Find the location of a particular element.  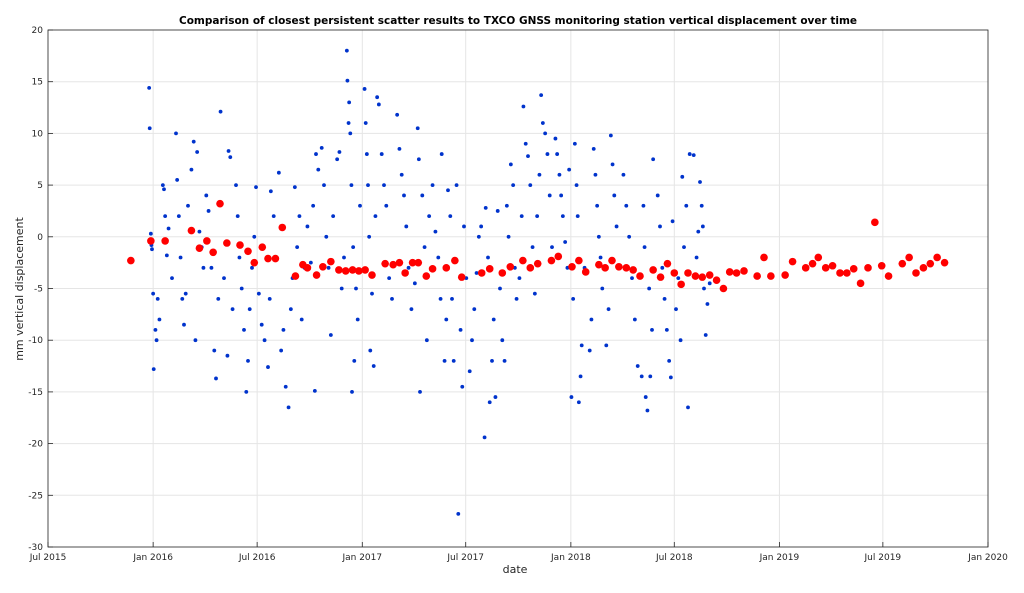

y-tick-label: -25 is located at coordinates (35, 496).